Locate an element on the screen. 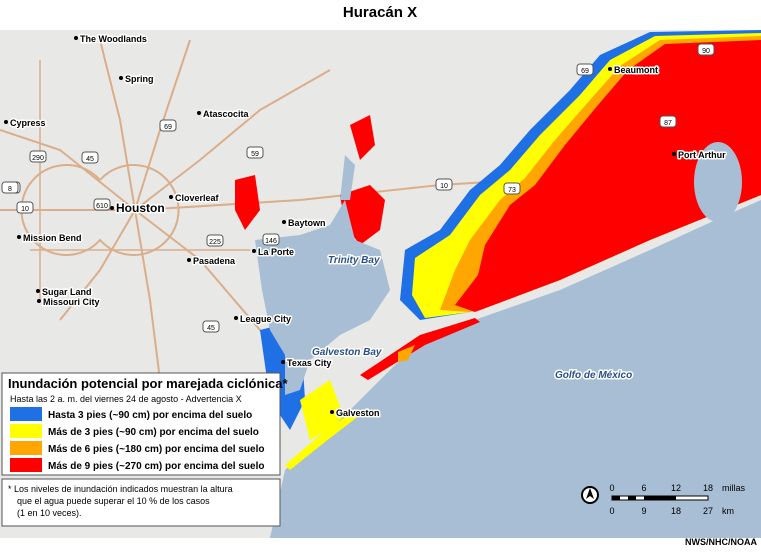 The height and width of the screenshot is (555, 761). place-label: Missouri City is located at coordinates (71, 302).